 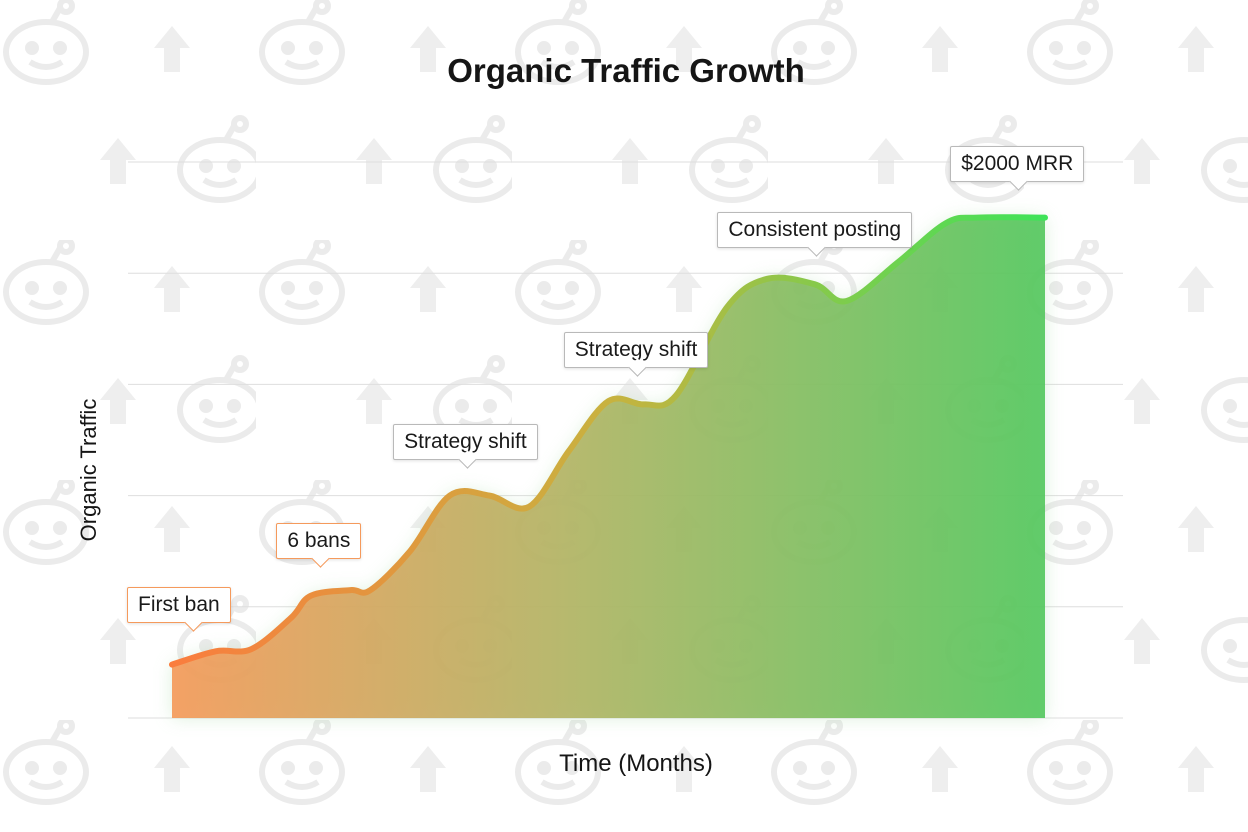 What do you see at coordinates (88, 470) in the screenshot?
I see `y-axis-label: Organic Traffic` at bounding box center [88, 470].